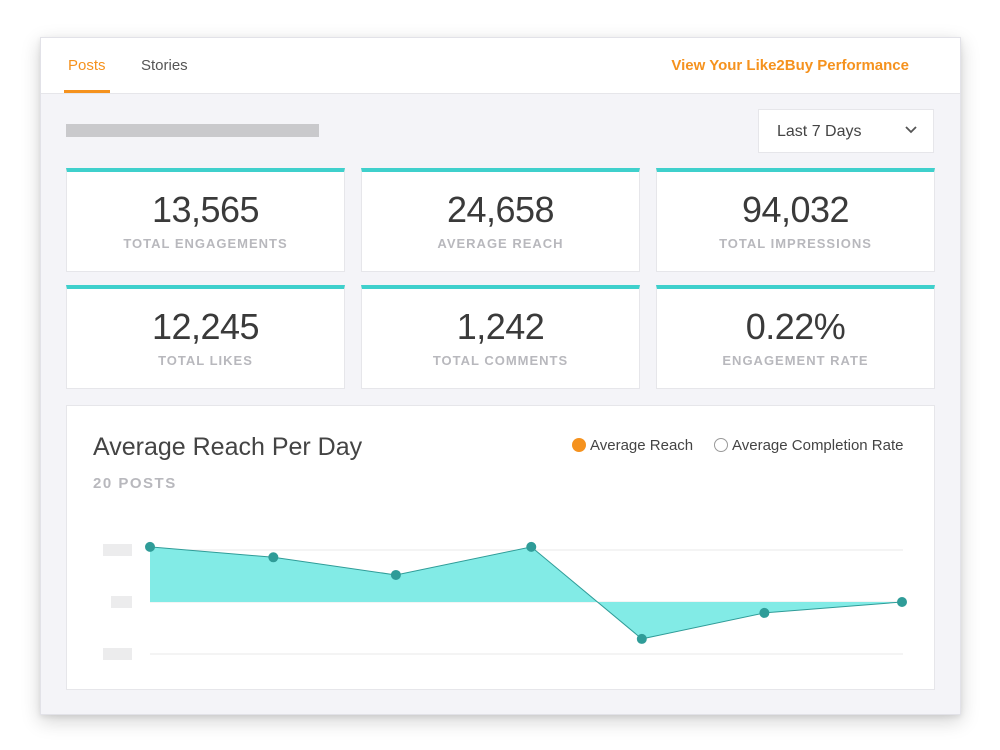 This screenshot has width=1000, height=750. I want to click on filled-dot-icon, so click(579, 445).